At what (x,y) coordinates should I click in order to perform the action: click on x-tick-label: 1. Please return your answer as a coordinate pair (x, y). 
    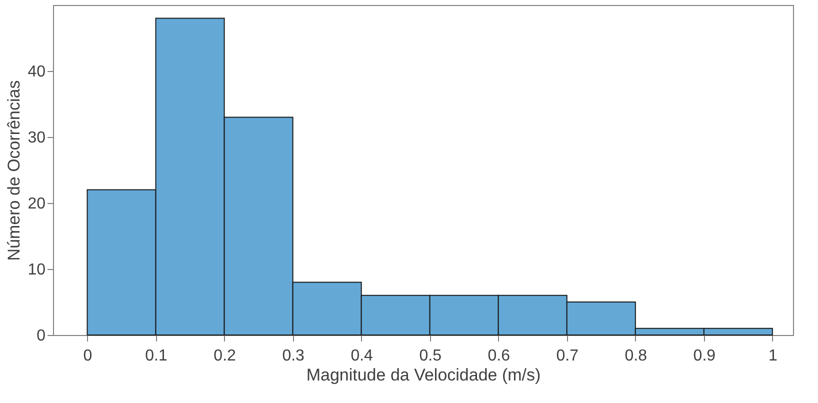
    Looking at the image, I should click on (773, 356).